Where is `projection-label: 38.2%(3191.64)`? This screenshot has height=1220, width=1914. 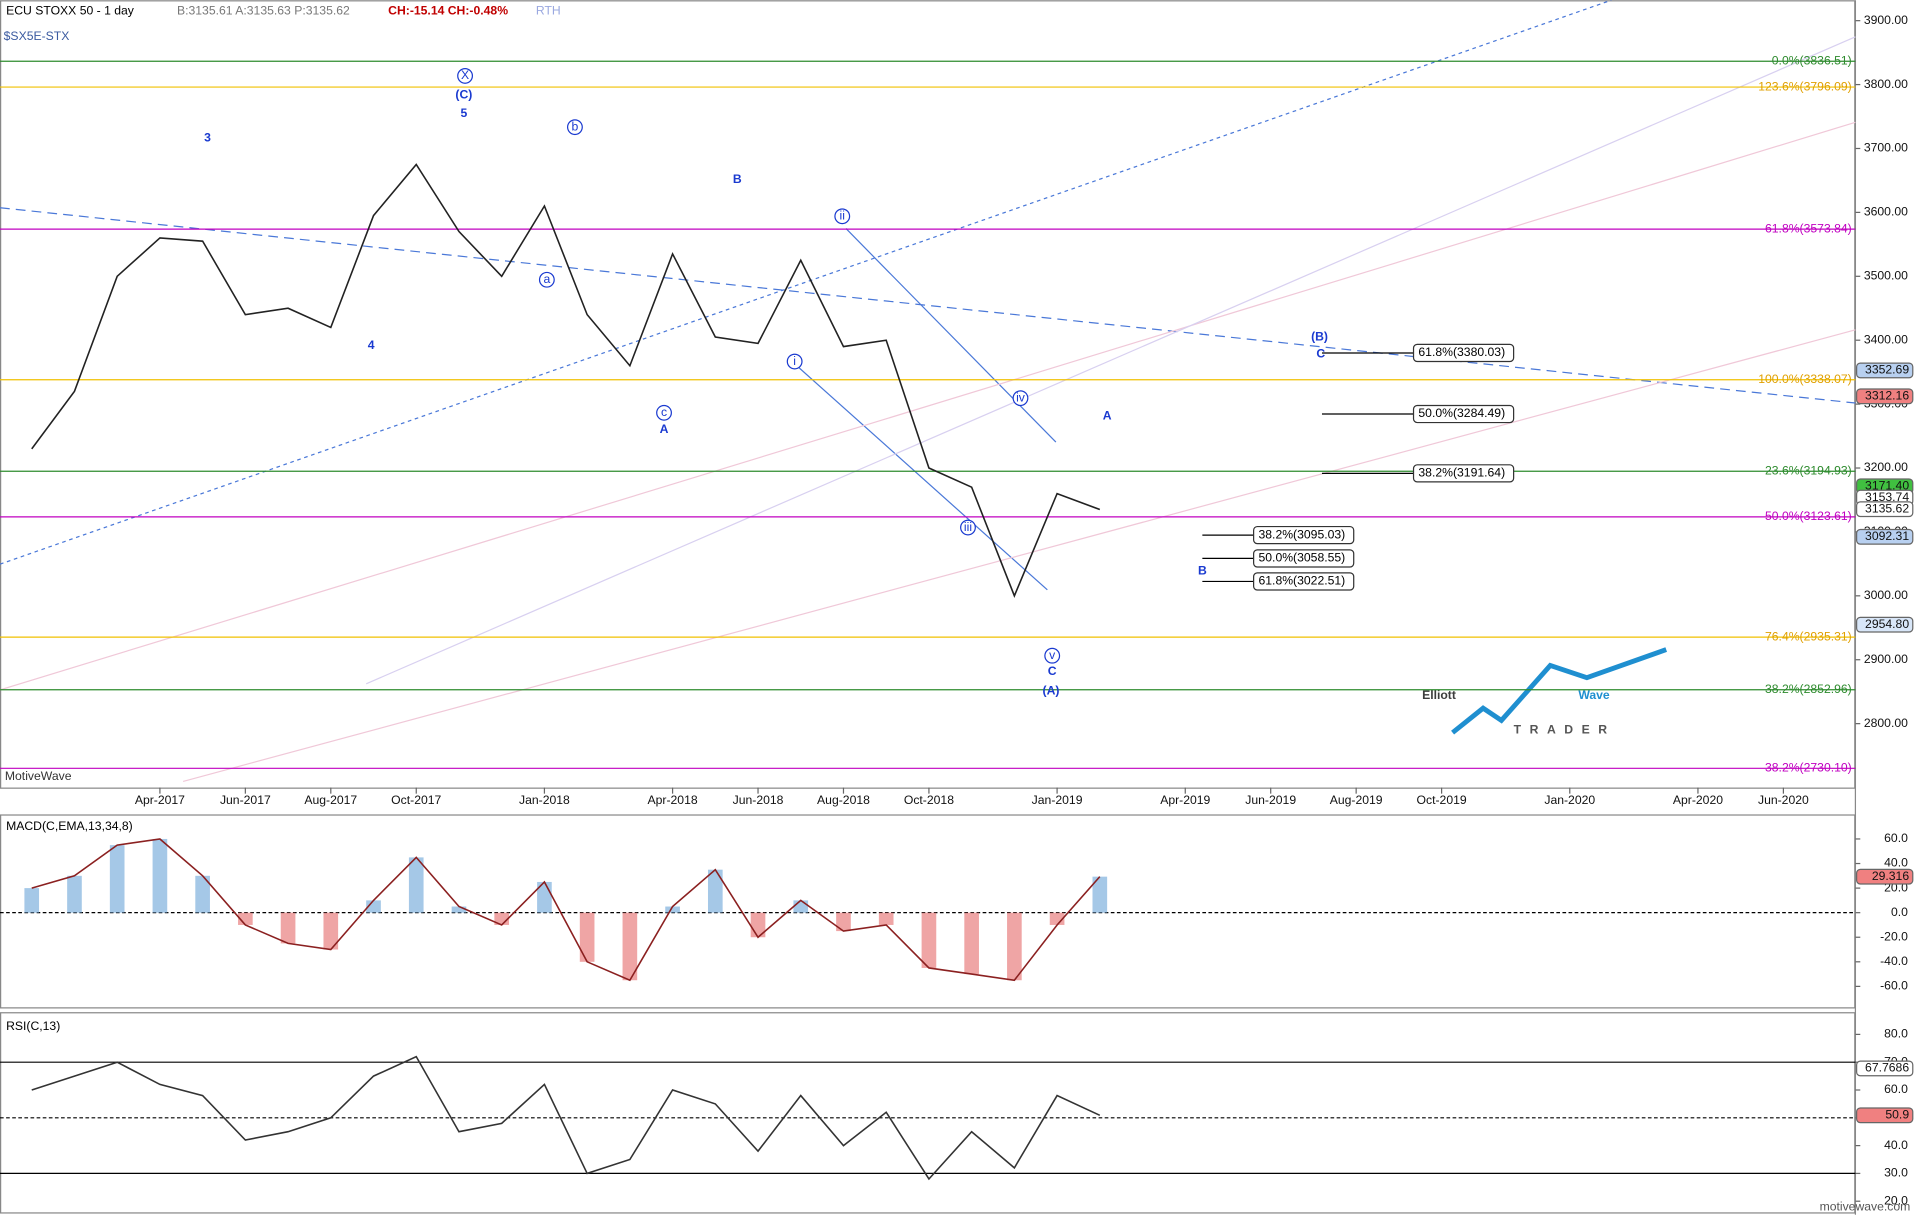 projection-label: 38.2%(3191.64) is located at coordinates (1461, 473).